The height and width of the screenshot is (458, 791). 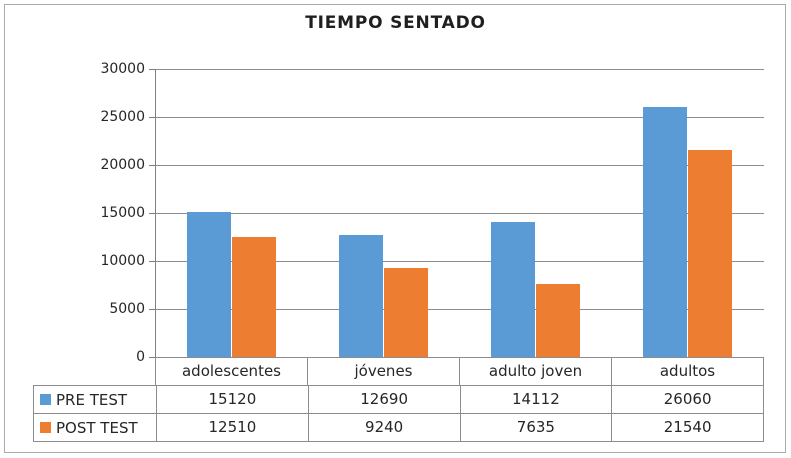 I want to click on series-header-pre-test: PRE TEST, so click(x=95, y=399).